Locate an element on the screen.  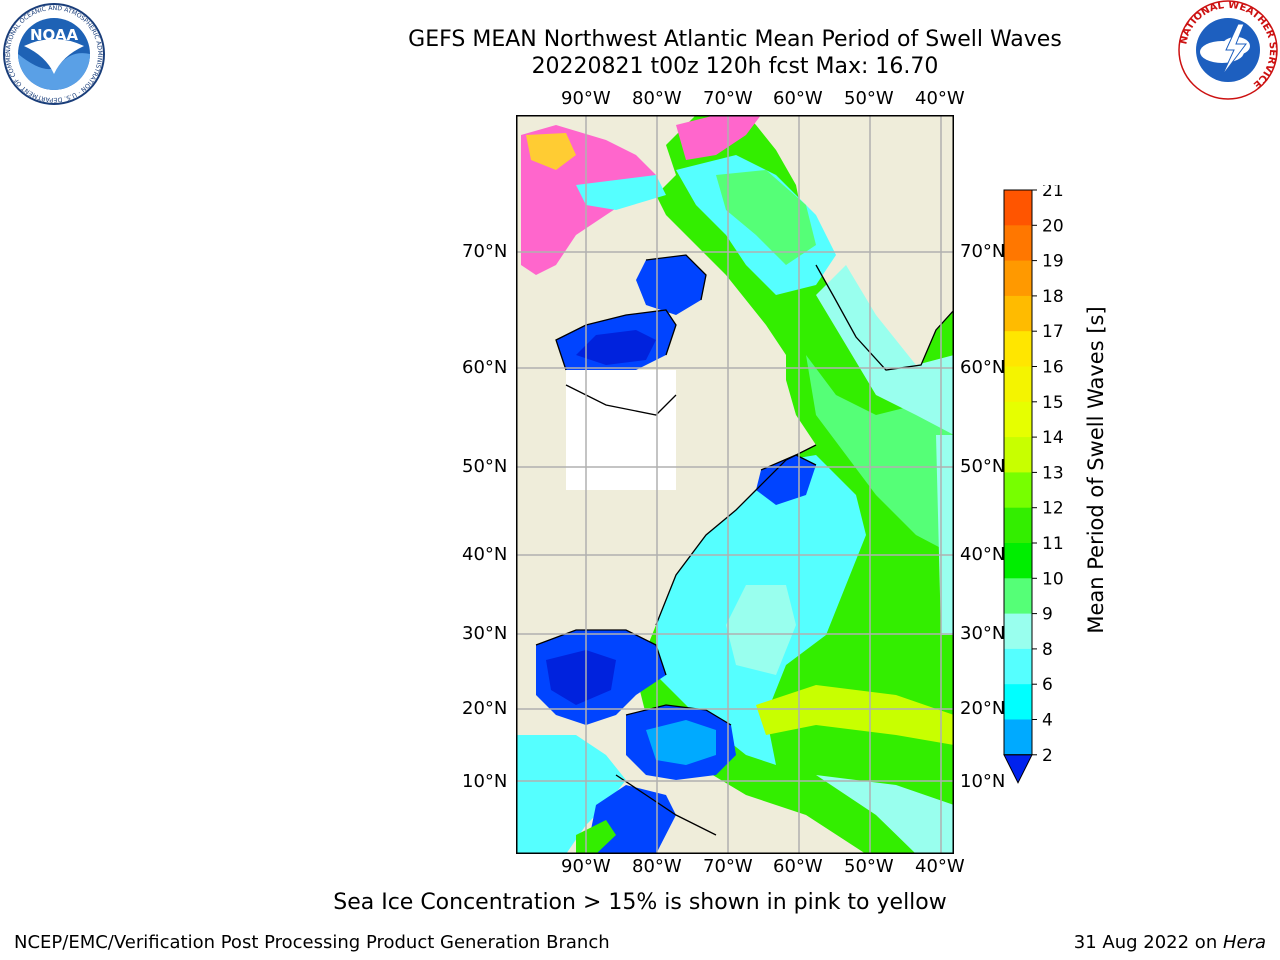
colorbar-tick-label: 15 is located at coordinates (1053, 403).